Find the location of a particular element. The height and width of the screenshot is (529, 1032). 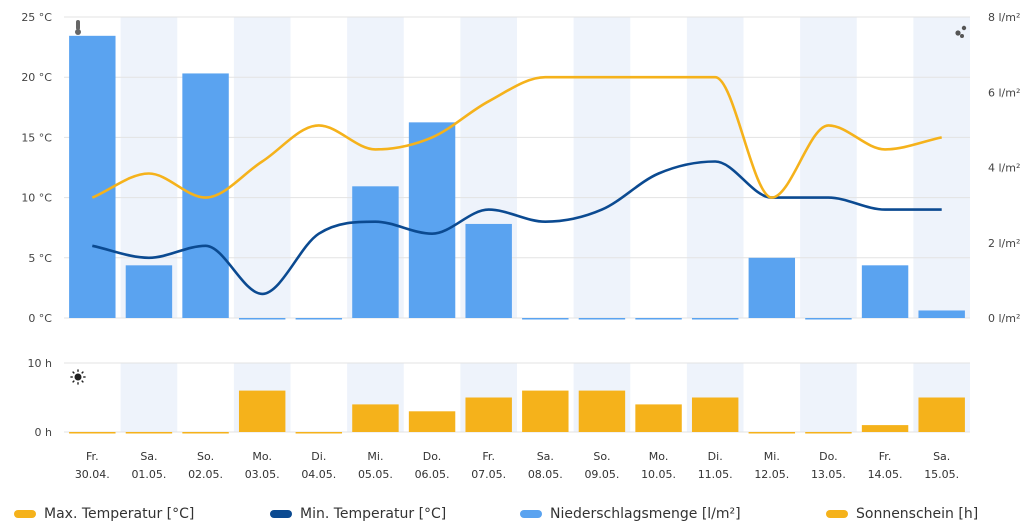

x-tick-date: 15.05. is located at coordinates (941, 474).